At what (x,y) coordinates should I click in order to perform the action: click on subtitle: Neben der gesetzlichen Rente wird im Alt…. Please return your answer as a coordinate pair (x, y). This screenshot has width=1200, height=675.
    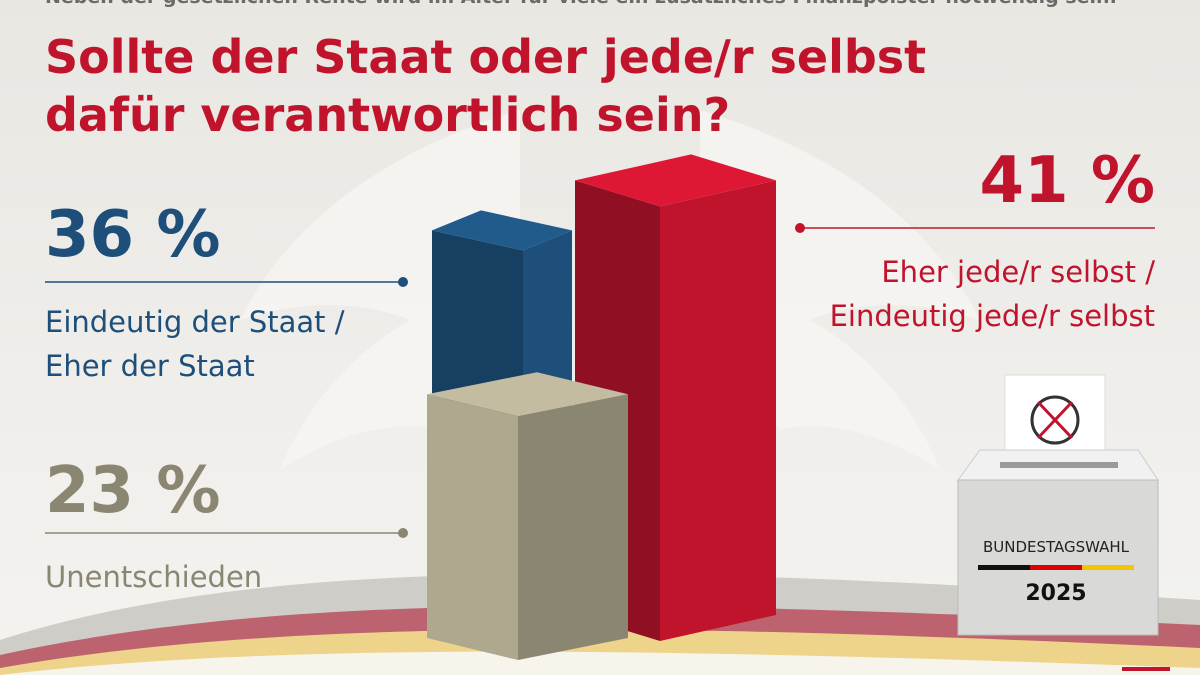
    Looking at the image, I should click on (581, 4).